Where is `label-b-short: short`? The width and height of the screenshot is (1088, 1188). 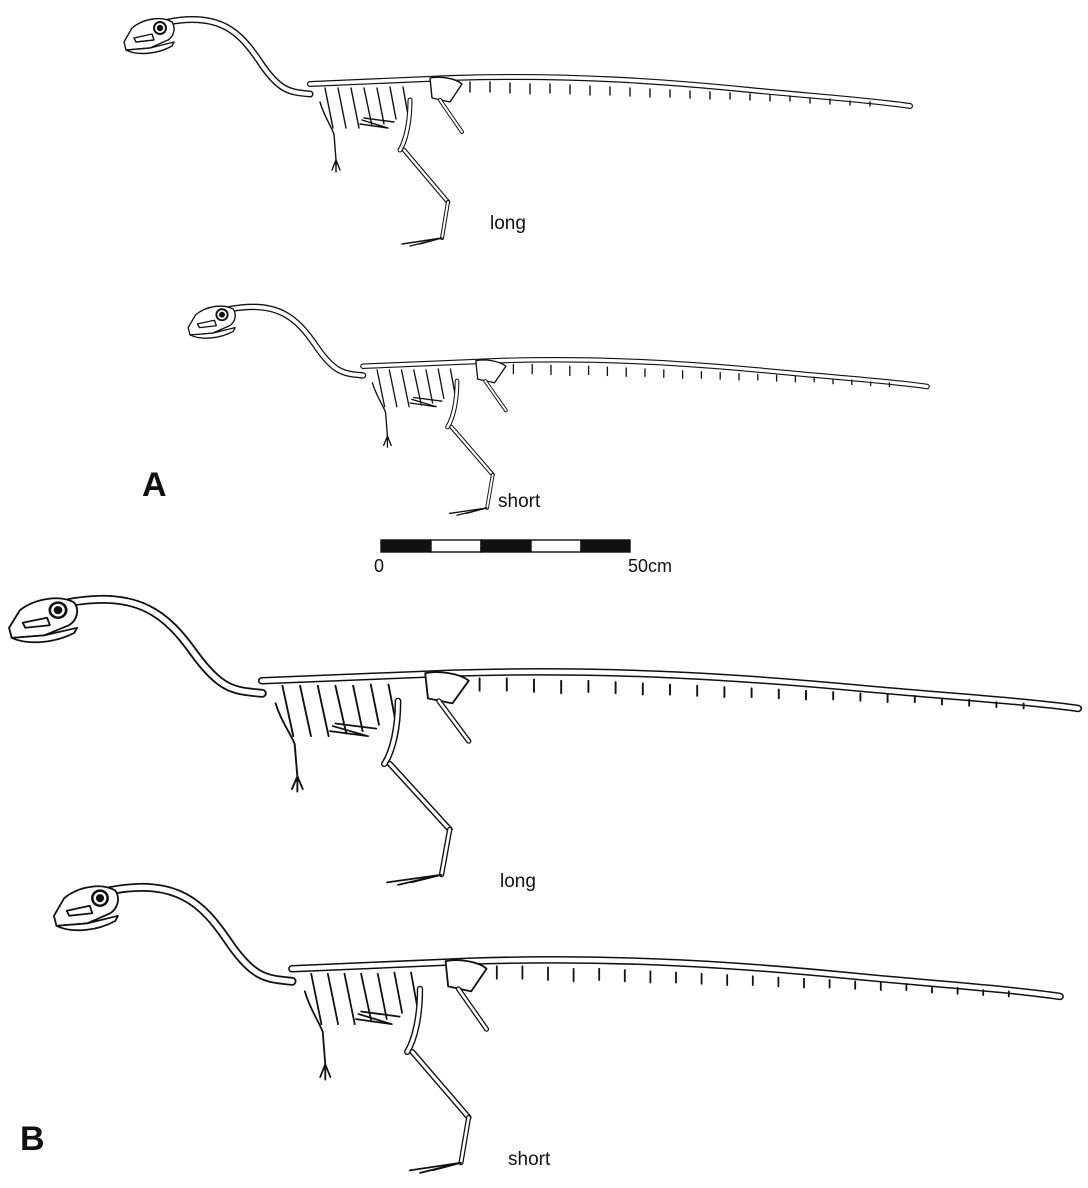 label-b-short: short is located at coordinates (529, 1159).